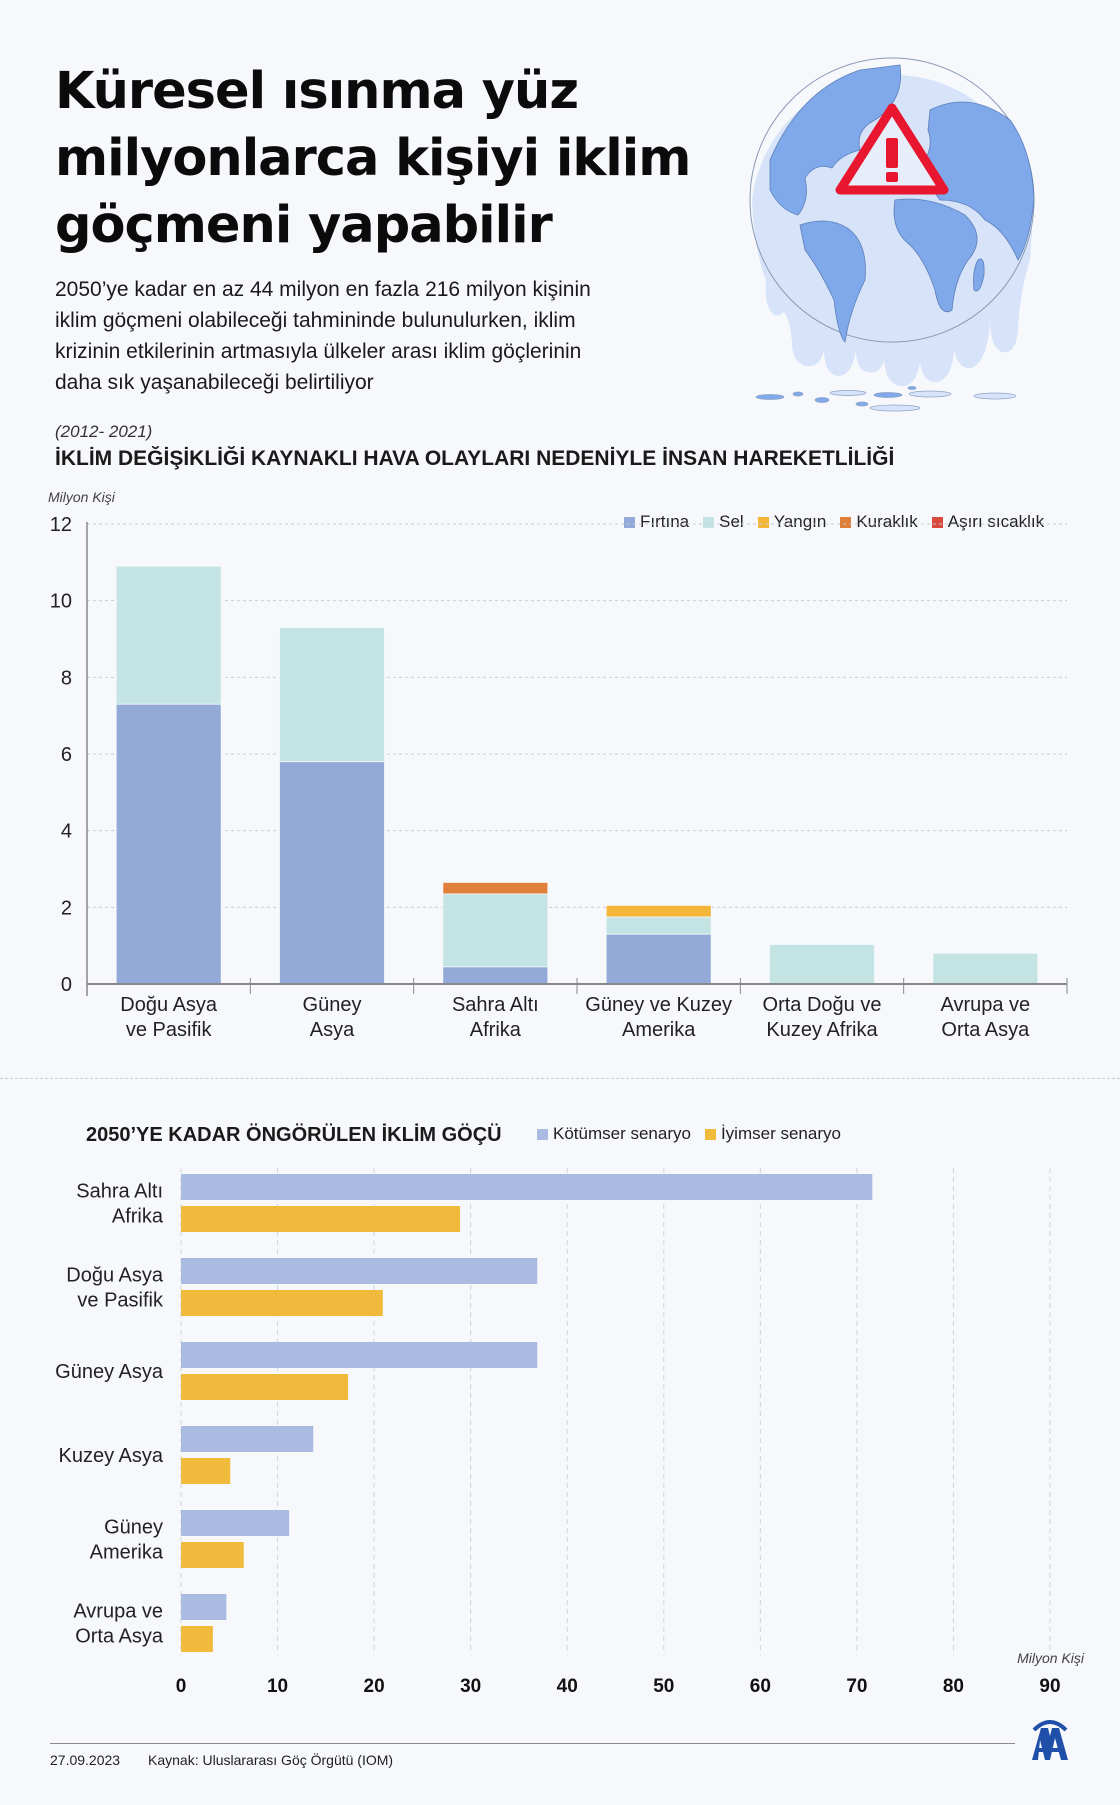  I want to click on chart2-x-unit: Milyon Kişi, so click(1050, 1658).